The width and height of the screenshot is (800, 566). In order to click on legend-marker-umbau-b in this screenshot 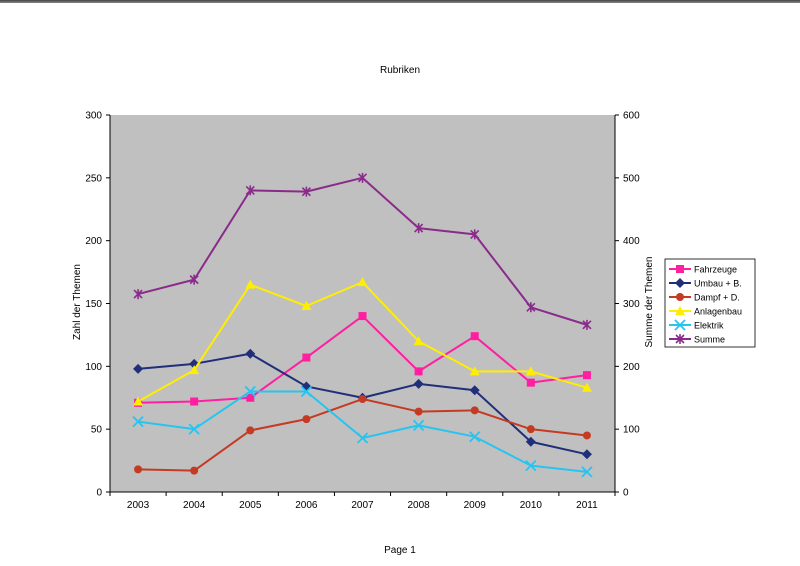, I will do `click(680, 283)`.